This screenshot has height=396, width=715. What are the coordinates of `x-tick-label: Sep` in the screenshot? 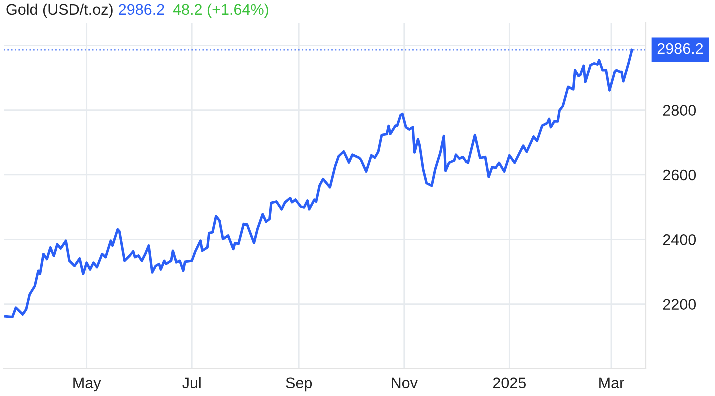 It's located at (299, 385).